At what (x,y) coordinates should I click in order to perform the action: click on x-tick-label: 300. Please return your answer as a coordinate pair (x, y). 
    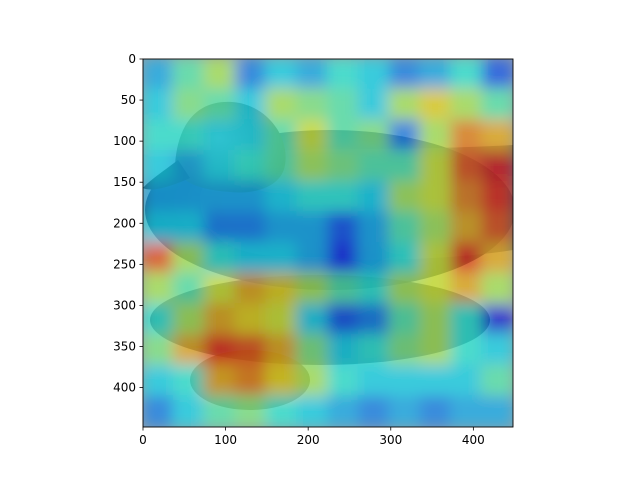
    Looking at the image, I should click on (390, 440).